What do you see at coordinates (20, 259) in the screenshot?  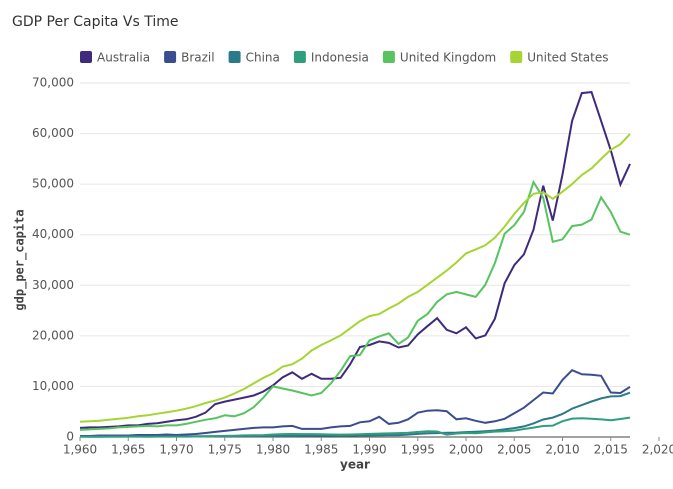 I see `y-axis-title: gdp_per_capita` at bounding box center [20, 259].